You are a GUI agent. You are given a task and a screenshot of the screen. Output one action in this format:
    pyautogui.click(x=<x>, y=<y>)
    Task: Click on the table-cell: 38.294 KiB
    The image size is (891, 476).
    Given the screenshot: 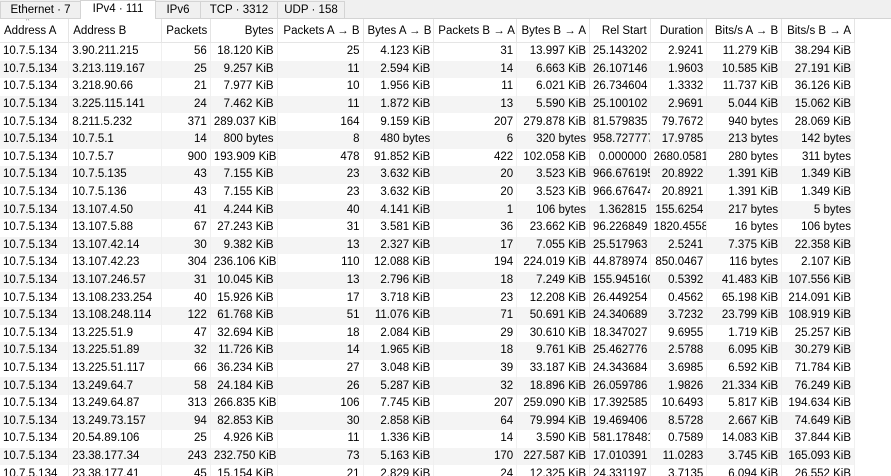 What is the action you would take?
    pyautogui.click(x=818, y=51)
    